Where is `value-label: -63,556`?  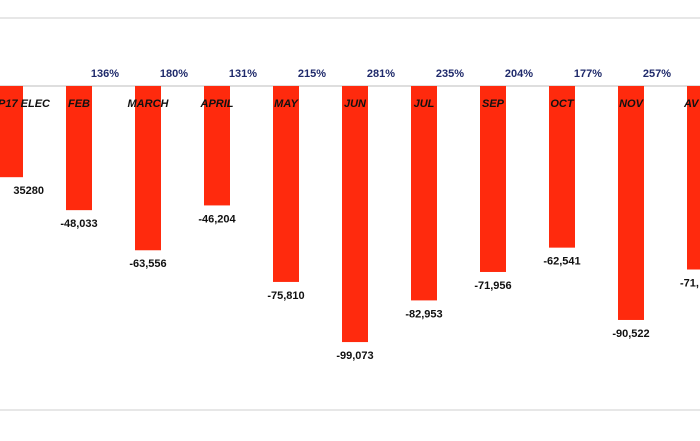
value-label: -63,556 is located at coordinates (147, 264).